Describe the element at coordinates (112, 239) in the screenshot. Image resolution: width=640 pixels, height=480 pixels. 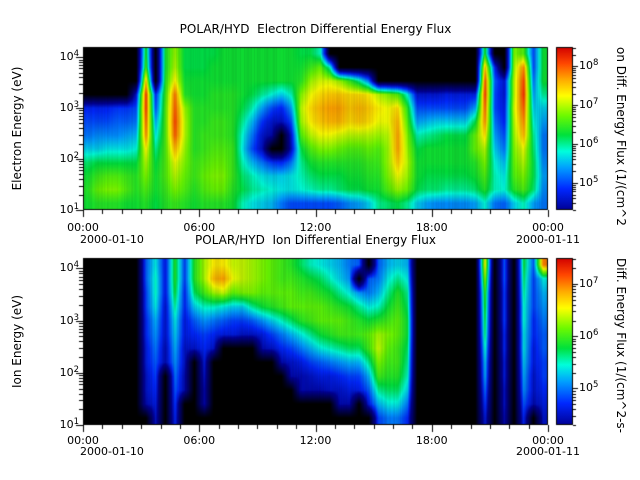
I see `date-label-start-electron: 2000-01-10` at that location.